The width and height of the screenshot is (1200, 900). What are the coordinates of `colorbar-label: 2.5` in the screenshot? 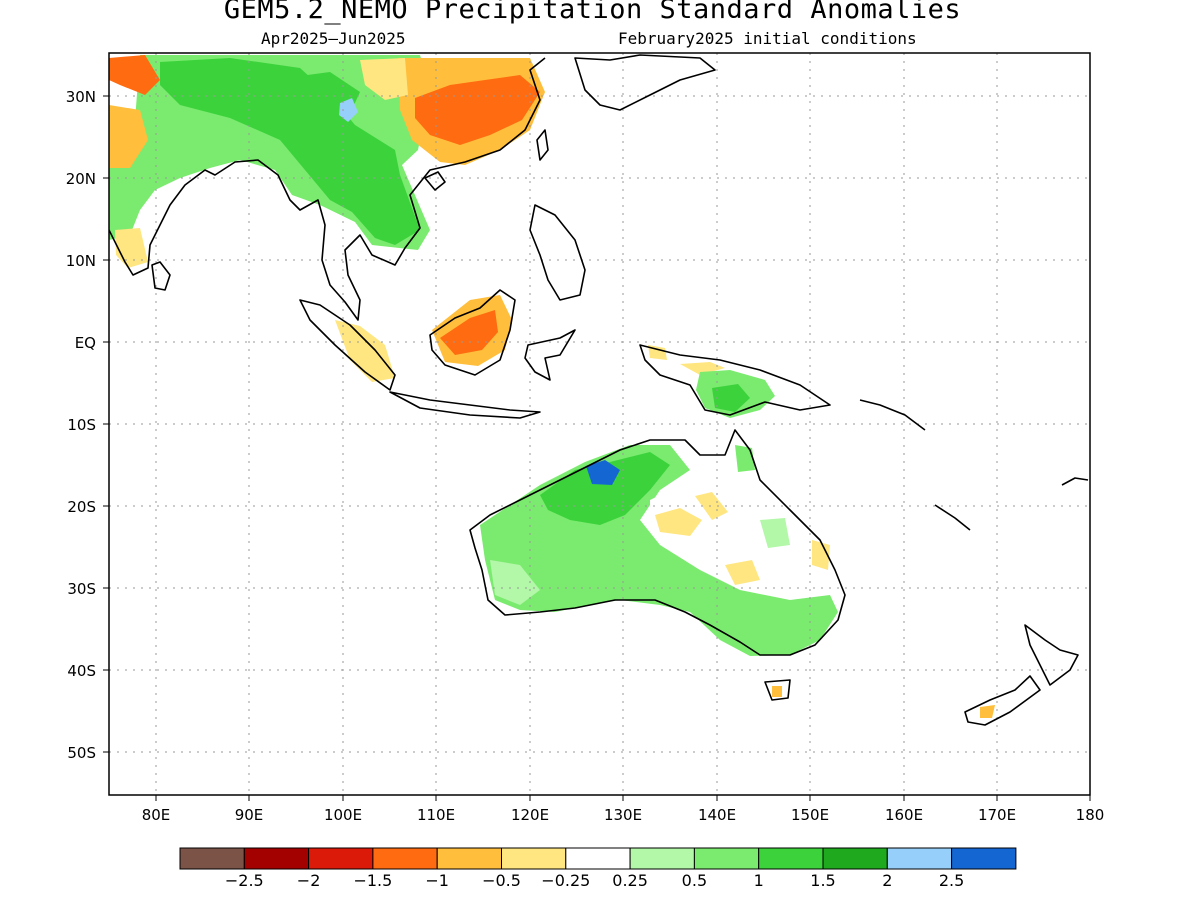 It's located at (951, 880).